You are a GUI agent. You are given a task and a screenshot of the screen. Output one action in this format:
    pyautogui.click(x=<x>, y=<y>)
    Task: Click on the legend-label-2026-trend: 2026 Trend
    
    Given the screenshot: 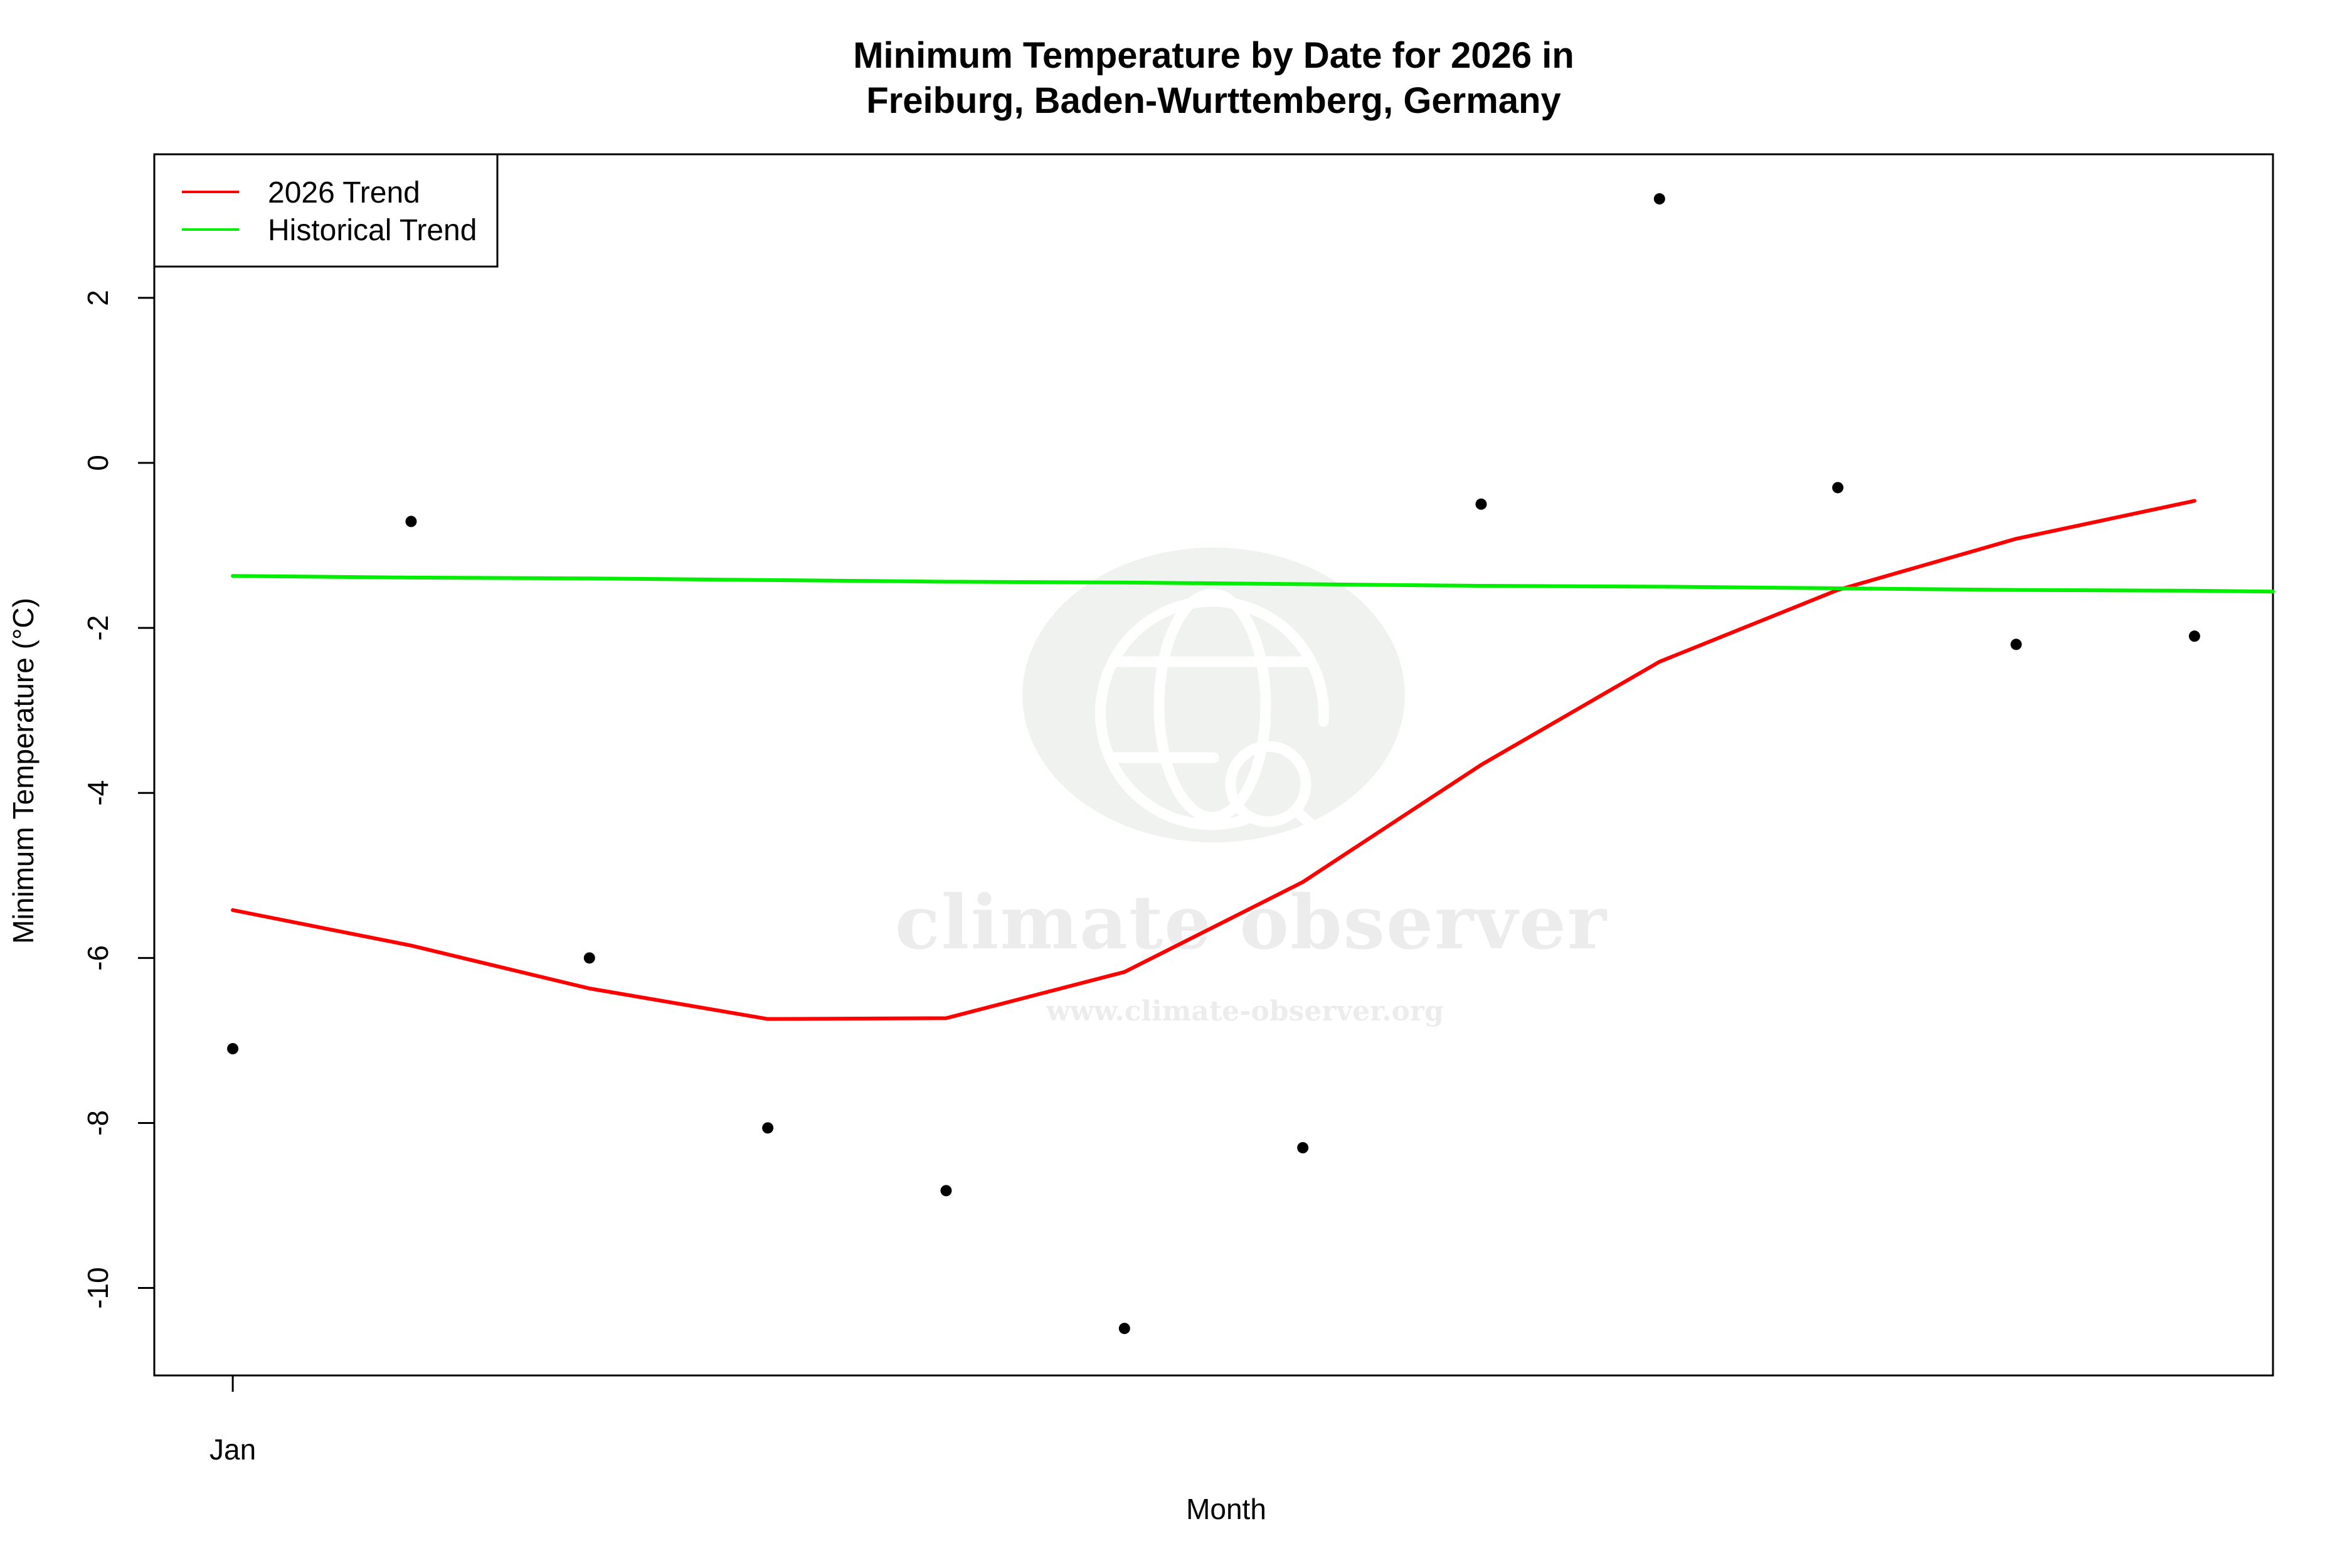 What is the action you would take?
    pyautogui.click(x=344, y=192)
    